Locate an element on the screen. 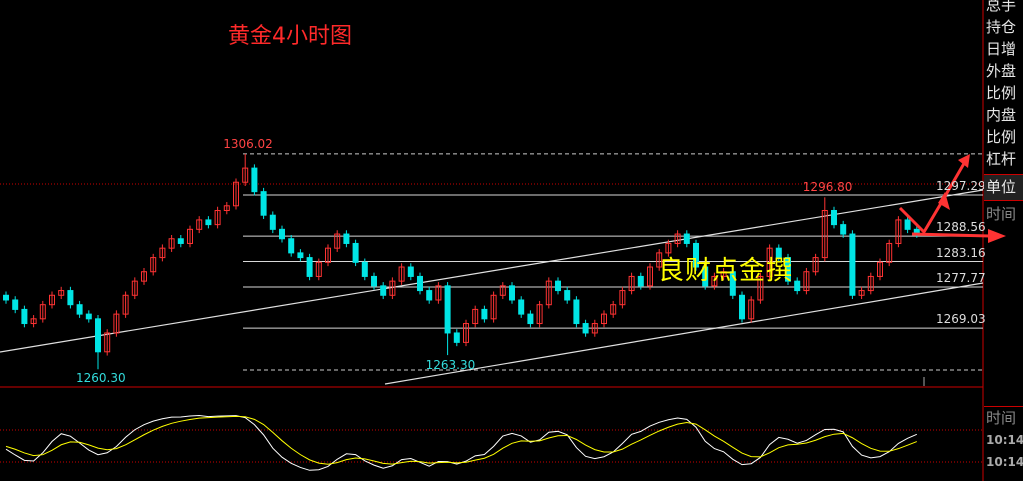 This screenshot has width=1023, height=481. level-label: 1269.03 is located at coordinates (961, 319).